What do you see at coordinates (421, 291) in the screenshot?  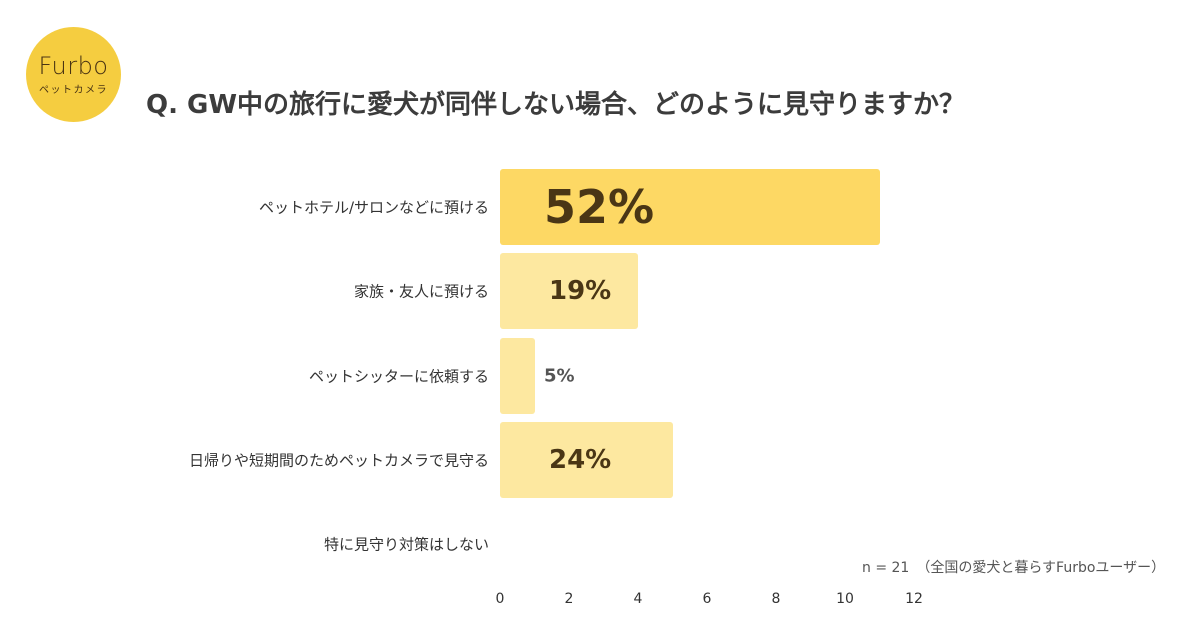 I see `category-label: 家族・友人に預ける` at bounding box center [421, 291].